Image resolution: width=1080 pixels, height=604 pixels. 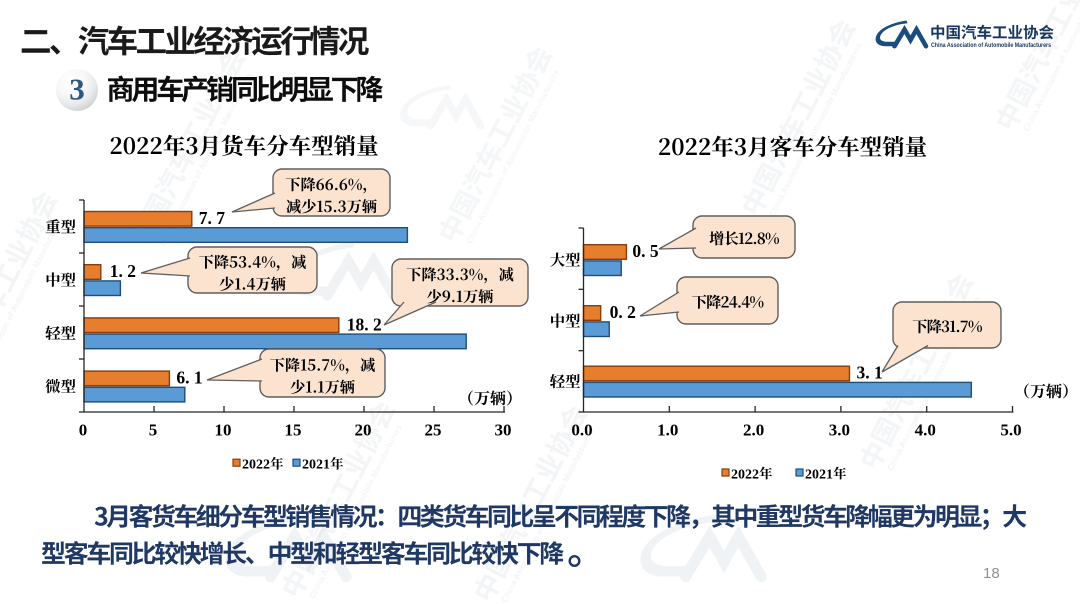 What do you see at coordinates (77, 89) in the screenshot?
I see `svg-text: 3` at bounding box center [77, 89].